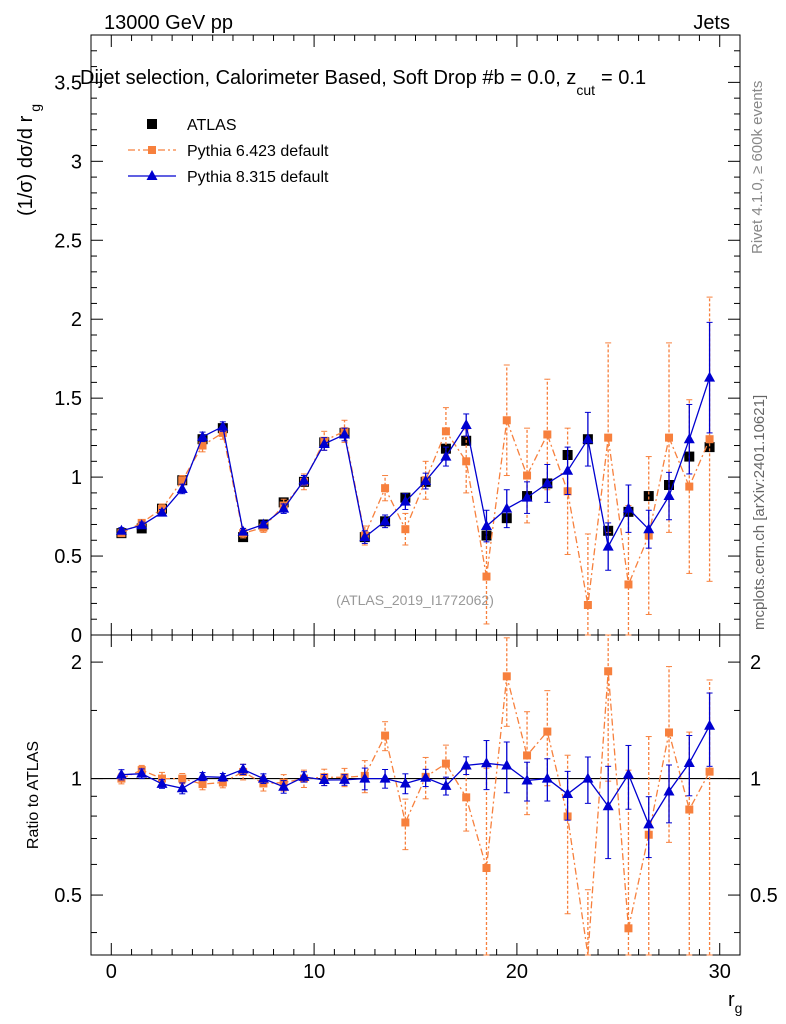  Describe the element at coordinates (755, 663) in the screenshot. I see `y-tick-label-ratio-right: 2` at that location.